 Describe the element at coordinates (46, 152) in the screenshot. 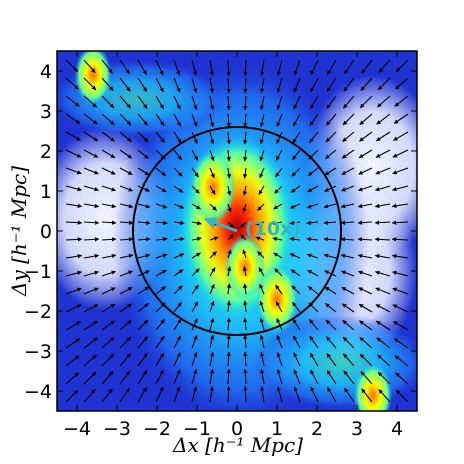

I see `y-tick-label: 2` at that location.